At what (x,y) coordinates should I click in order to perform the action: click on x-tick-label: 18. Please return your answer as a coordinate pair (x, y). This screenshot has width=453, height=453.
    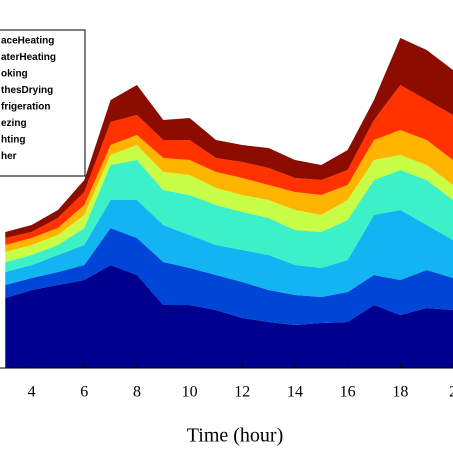
    Looking at the image, I should click on (400, 392).